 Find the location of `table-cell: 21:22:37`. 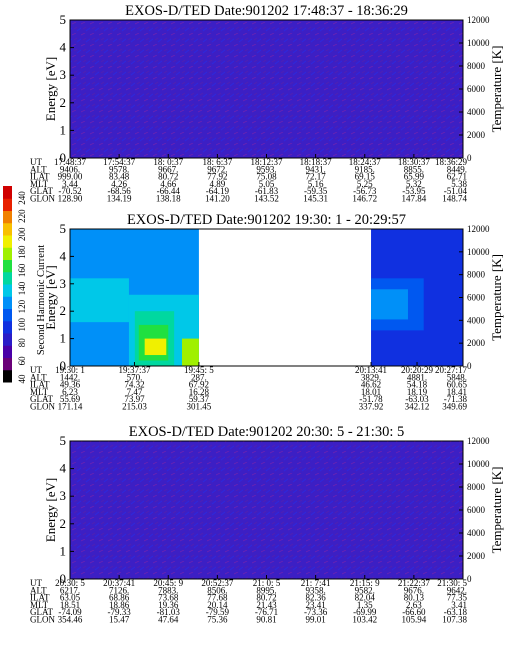

table-cell: 21:22:37 is located at coordinates (414, 583).